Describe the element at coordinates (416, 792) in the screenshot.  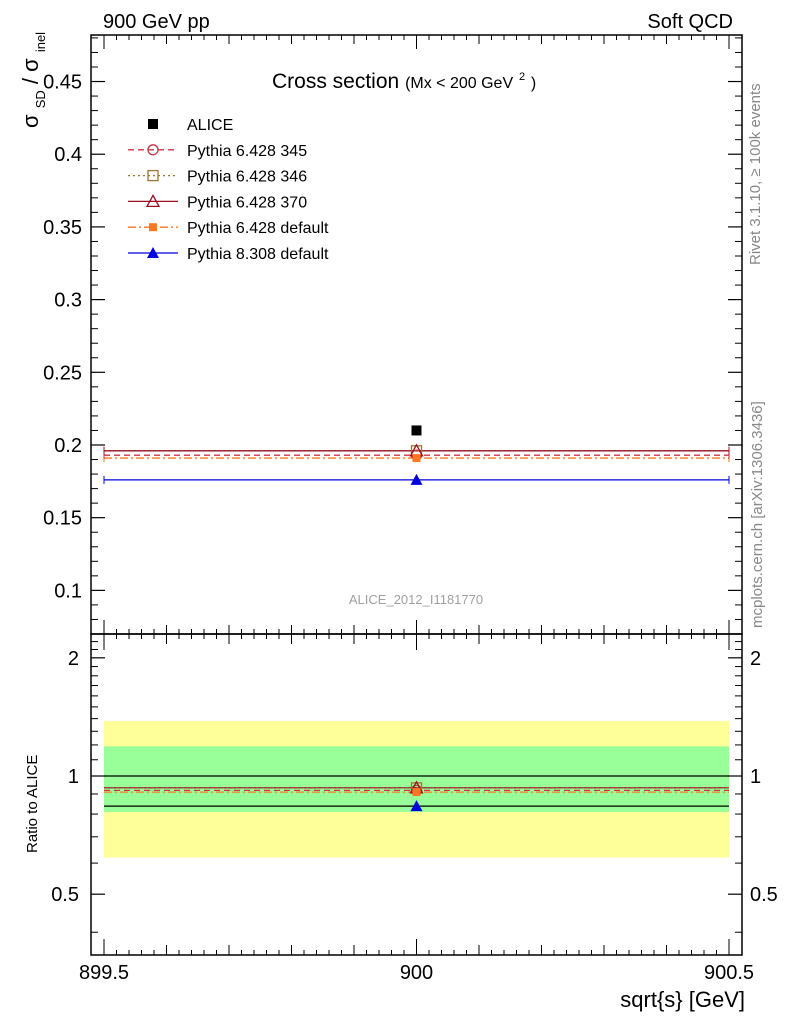
I see `ratio-marker-p6def` at that location.